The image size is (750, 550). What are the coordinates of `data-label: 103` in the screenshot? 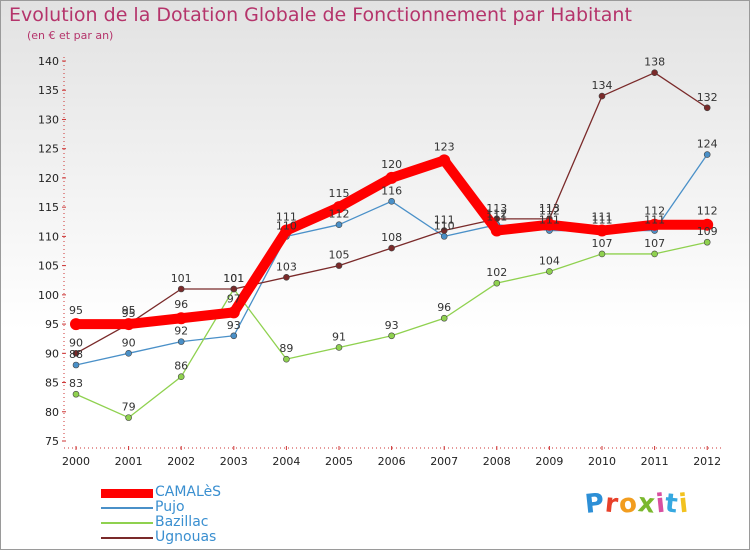 It's located at (286, 266).